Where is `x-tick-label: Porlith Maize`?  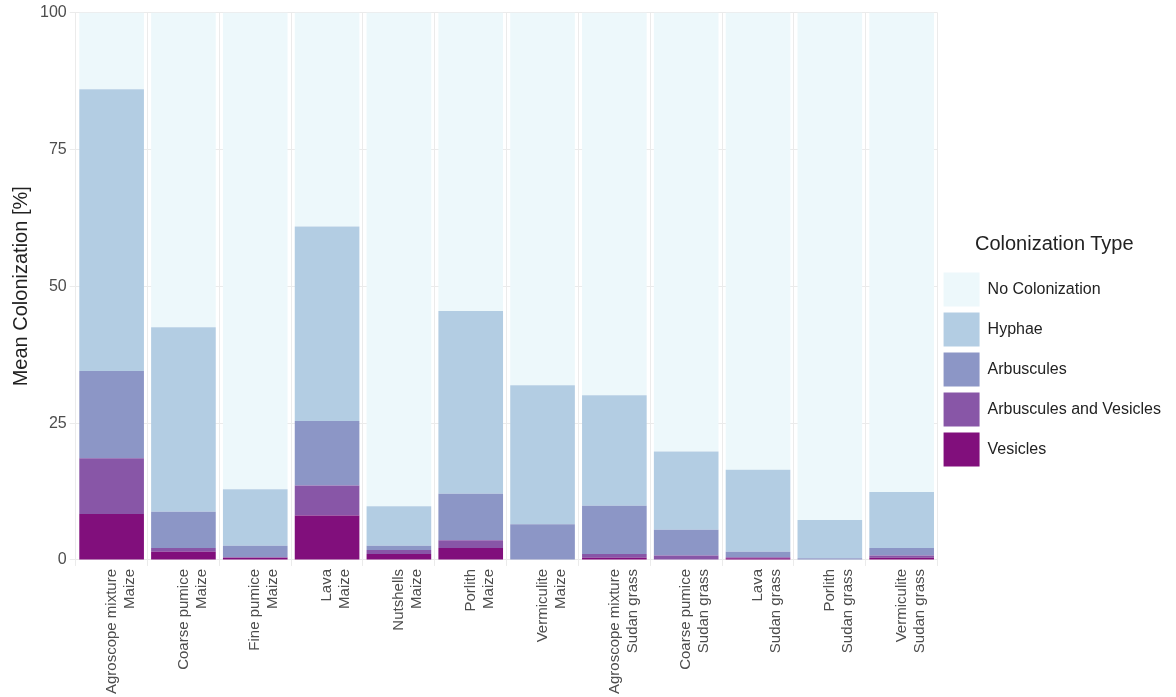 x-tick-label: Porlith Maize is located at coordinates (478, 590).